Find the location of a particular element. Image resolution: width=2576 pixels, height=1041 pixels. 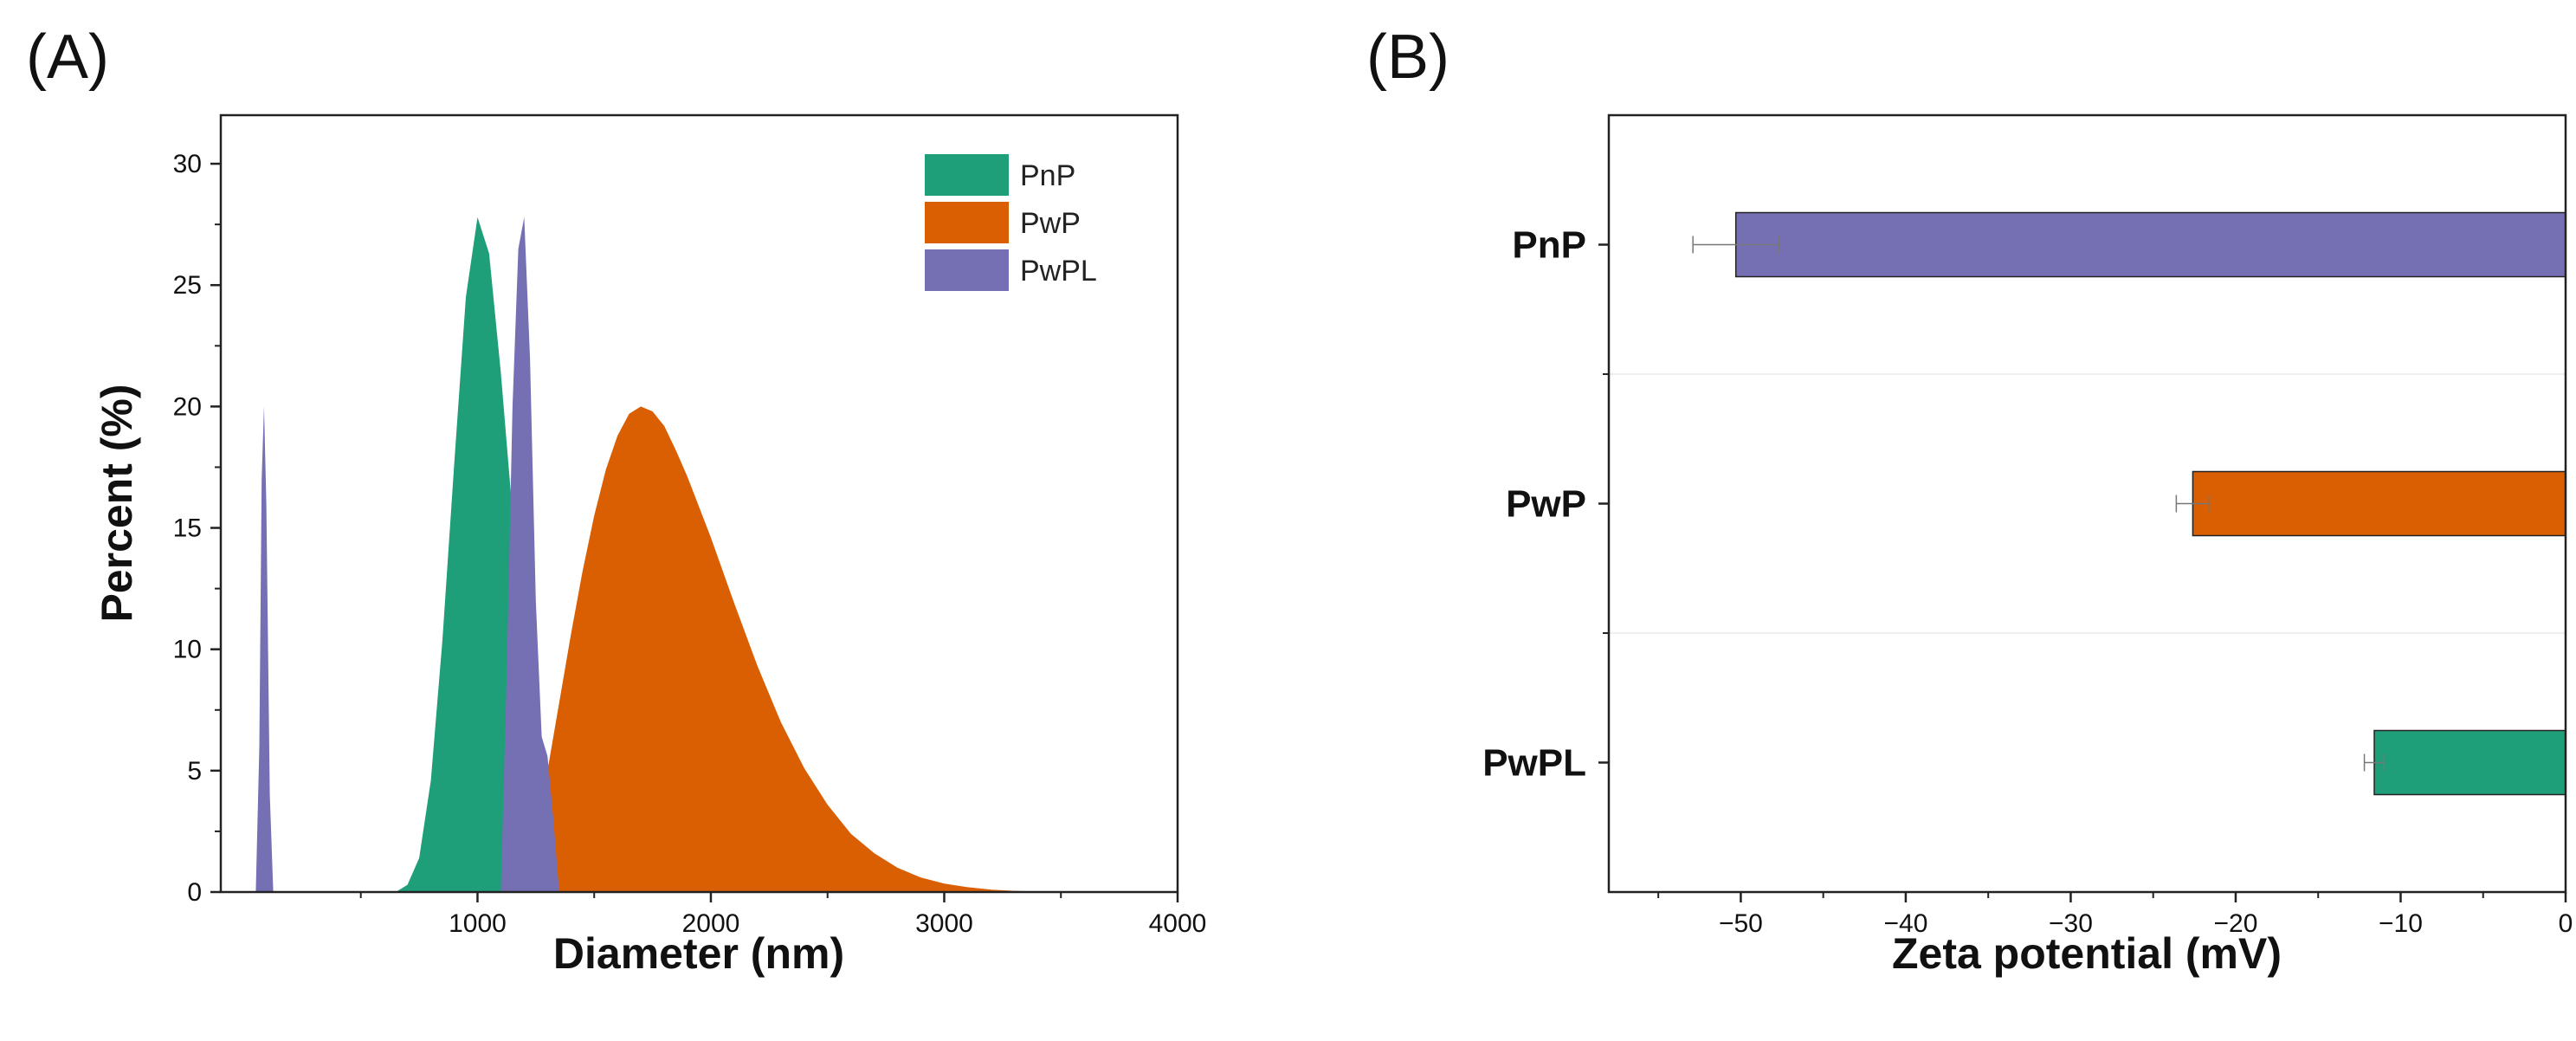

y-axis-title-a: Percent (%) is located at coordinates (117, 503).